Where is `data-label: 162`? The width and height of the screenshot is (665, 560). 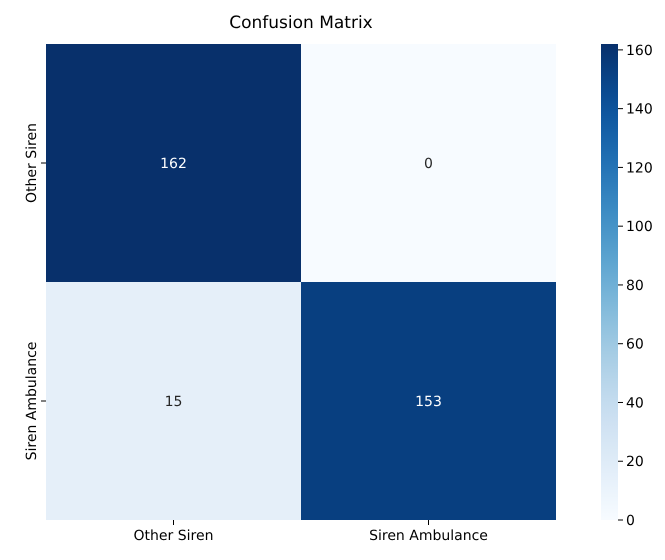
data-label: 162 is located at coordinates (173, 164).